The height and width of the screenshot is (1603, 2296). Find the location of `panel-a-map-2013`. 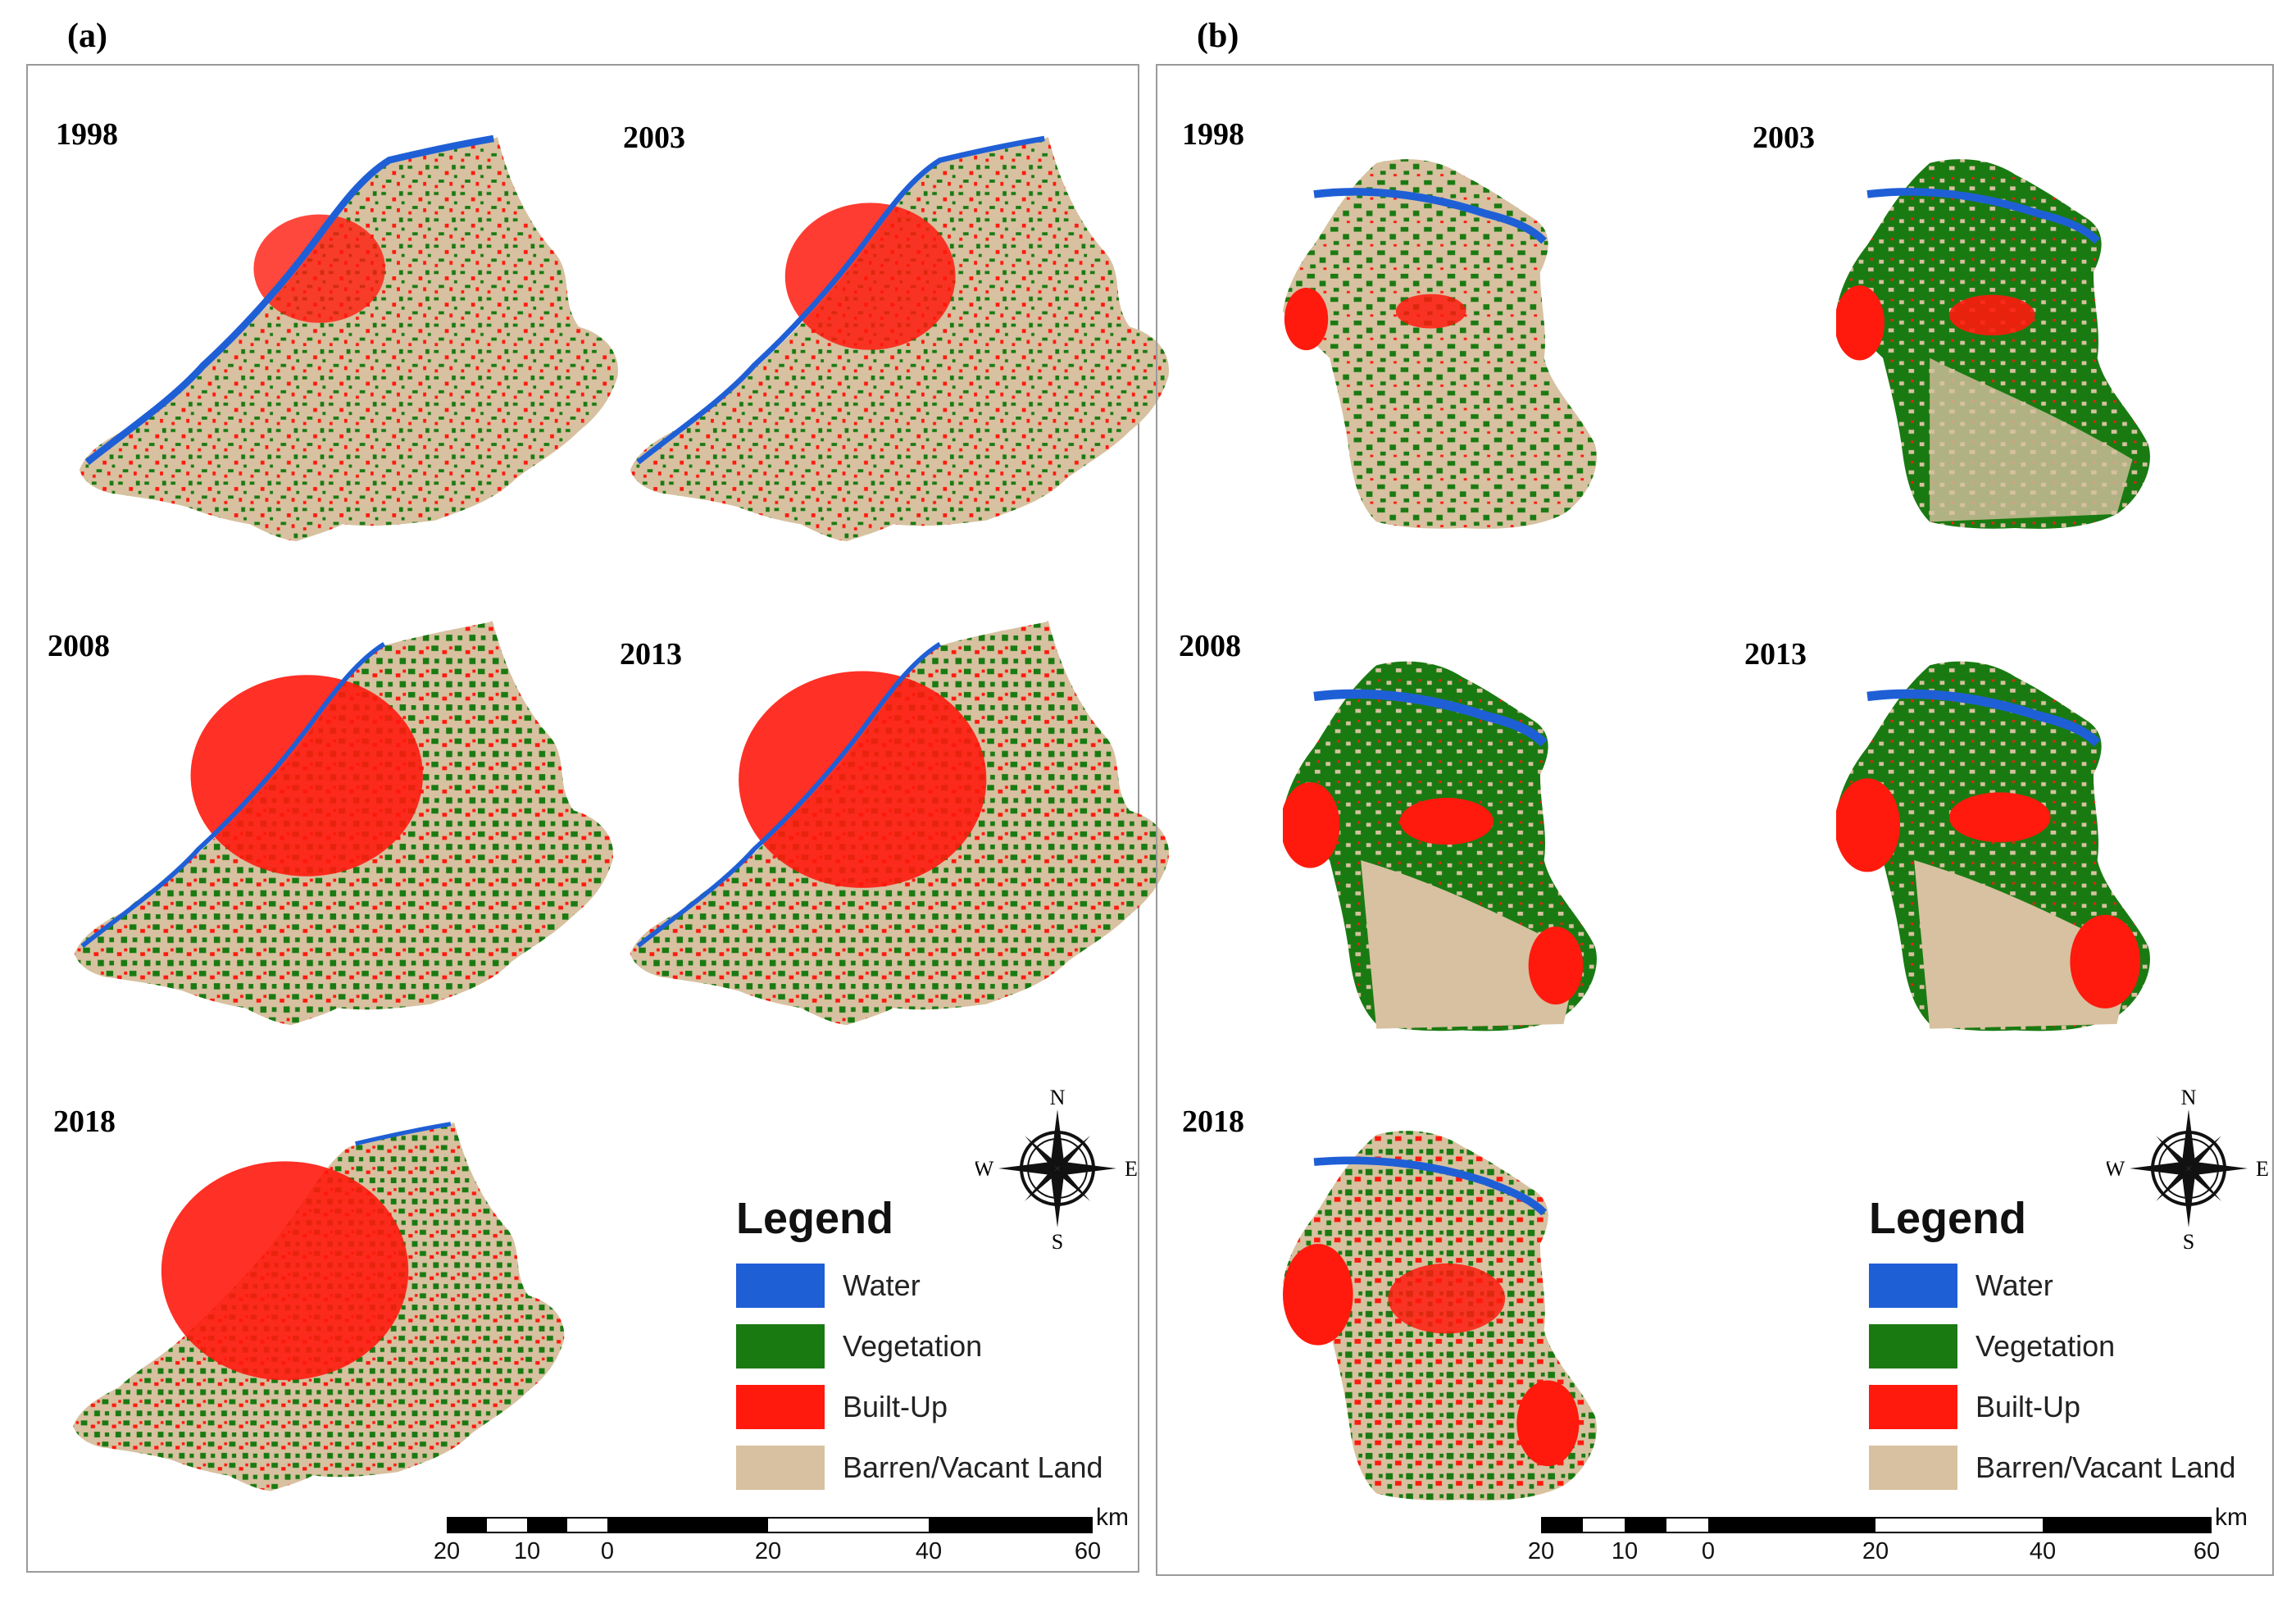

panel-a-map-2013 is located at coordinates (899, 823).